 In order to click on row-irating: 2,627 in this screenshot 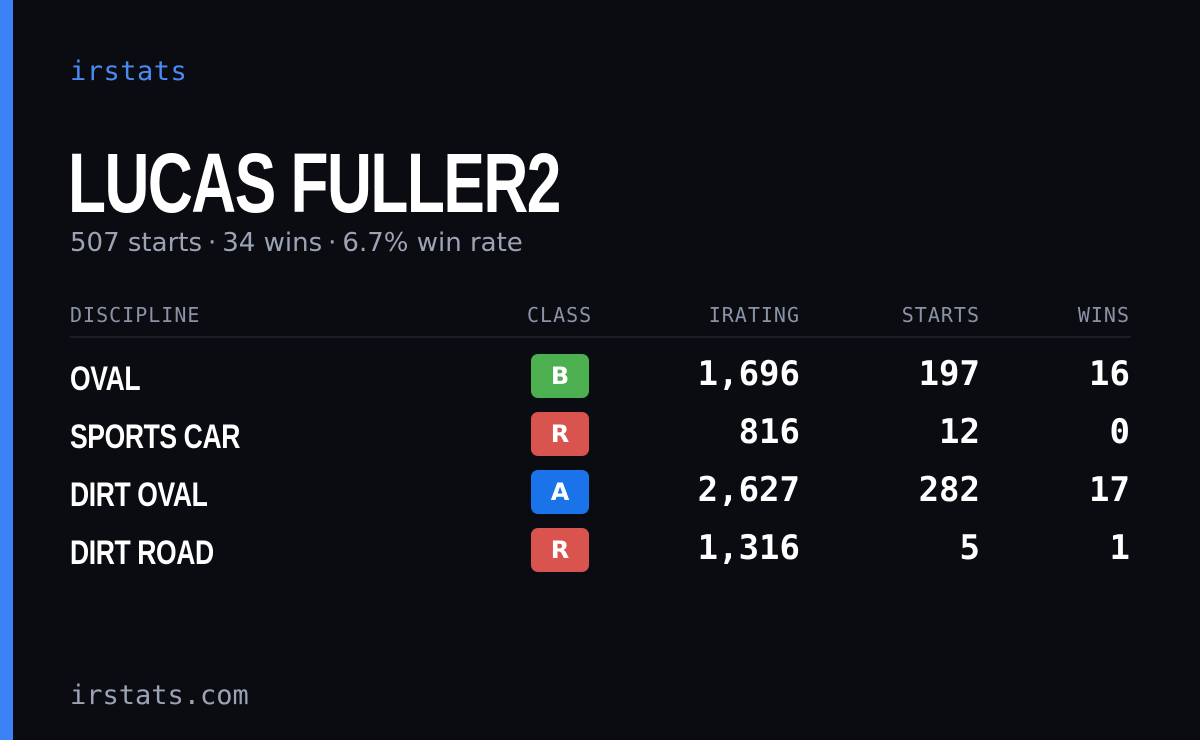, I will do `click(748, 490)`.